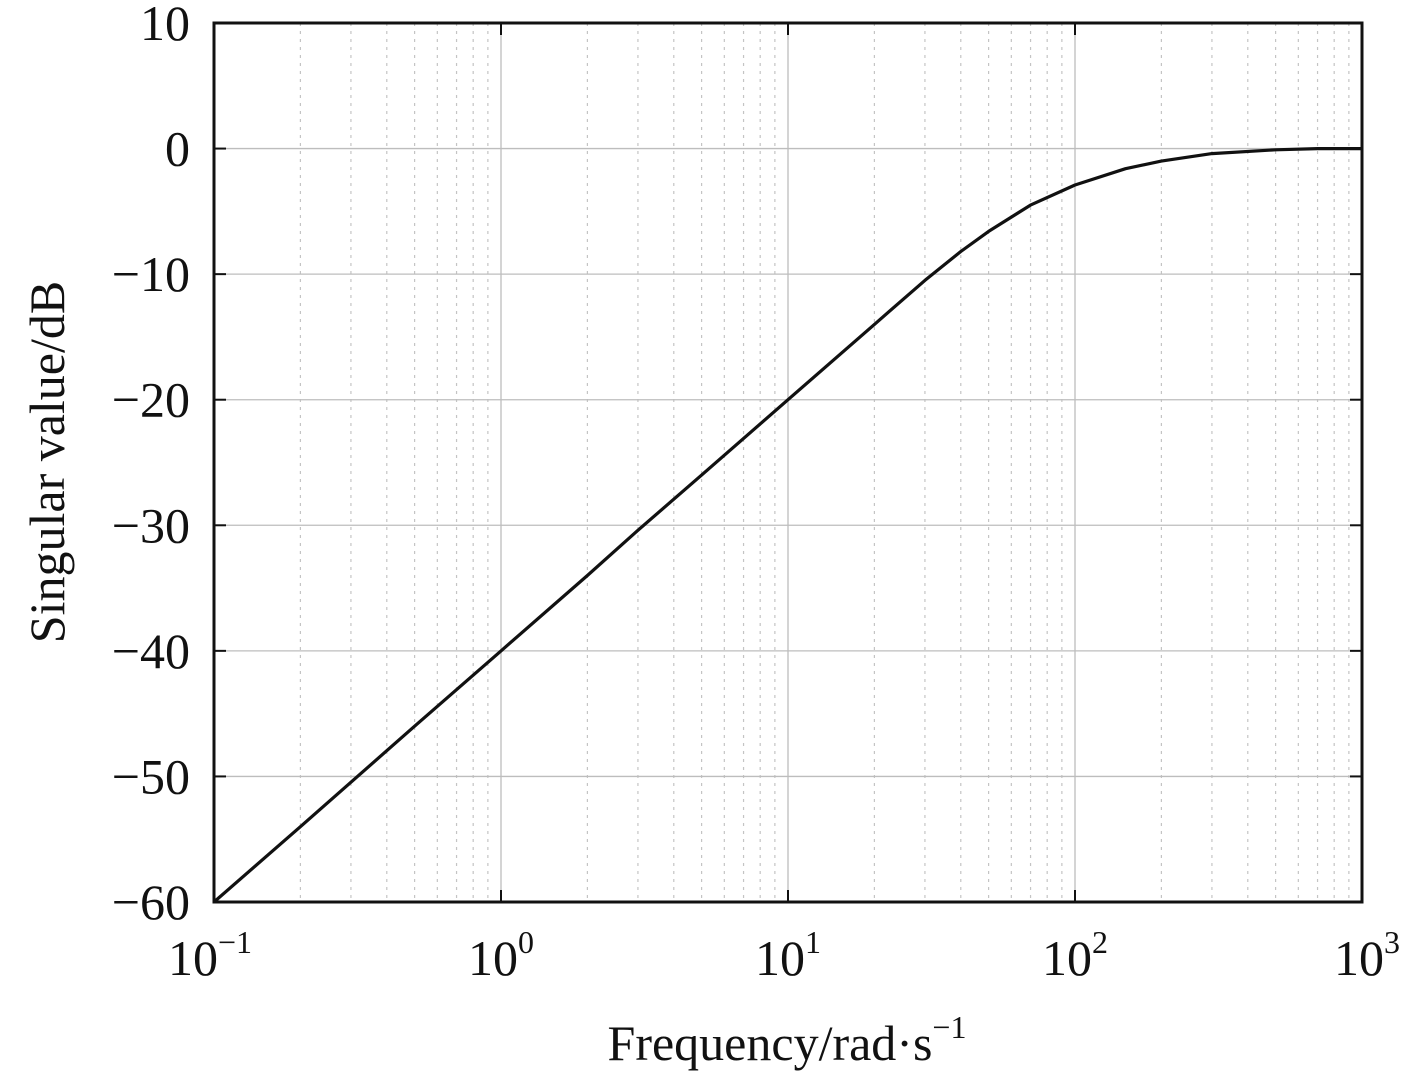 This screenshot has width=1417, height=1075. What do you see at coordinates (151, 651) in the screenshot?
I see `y-tick-label: −40` at bounding box center [151, 651].